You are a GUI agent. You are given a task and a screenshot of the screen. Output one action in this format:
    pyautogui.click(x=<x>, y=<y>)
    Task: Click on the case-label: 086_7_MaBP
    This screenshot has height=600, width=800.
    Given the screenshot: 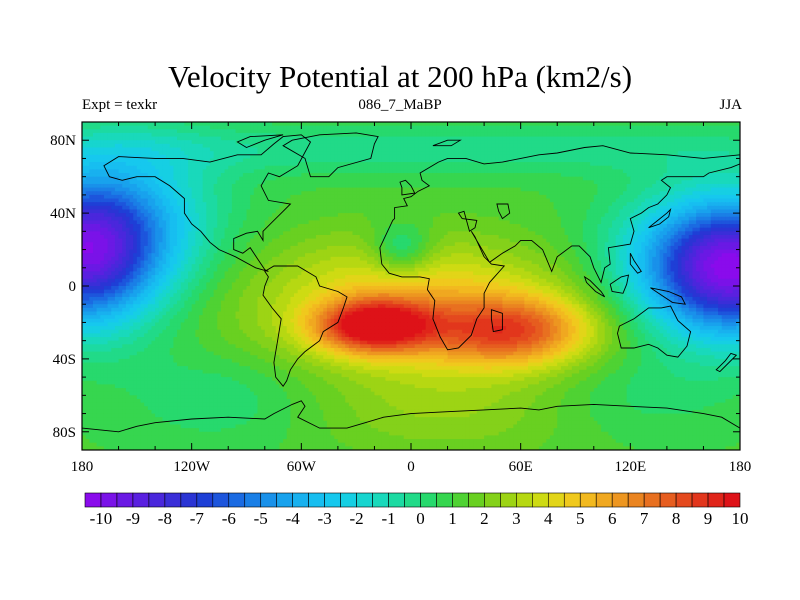 What is the action you would take?
    pyautogui.click(x=400, y=105)
    